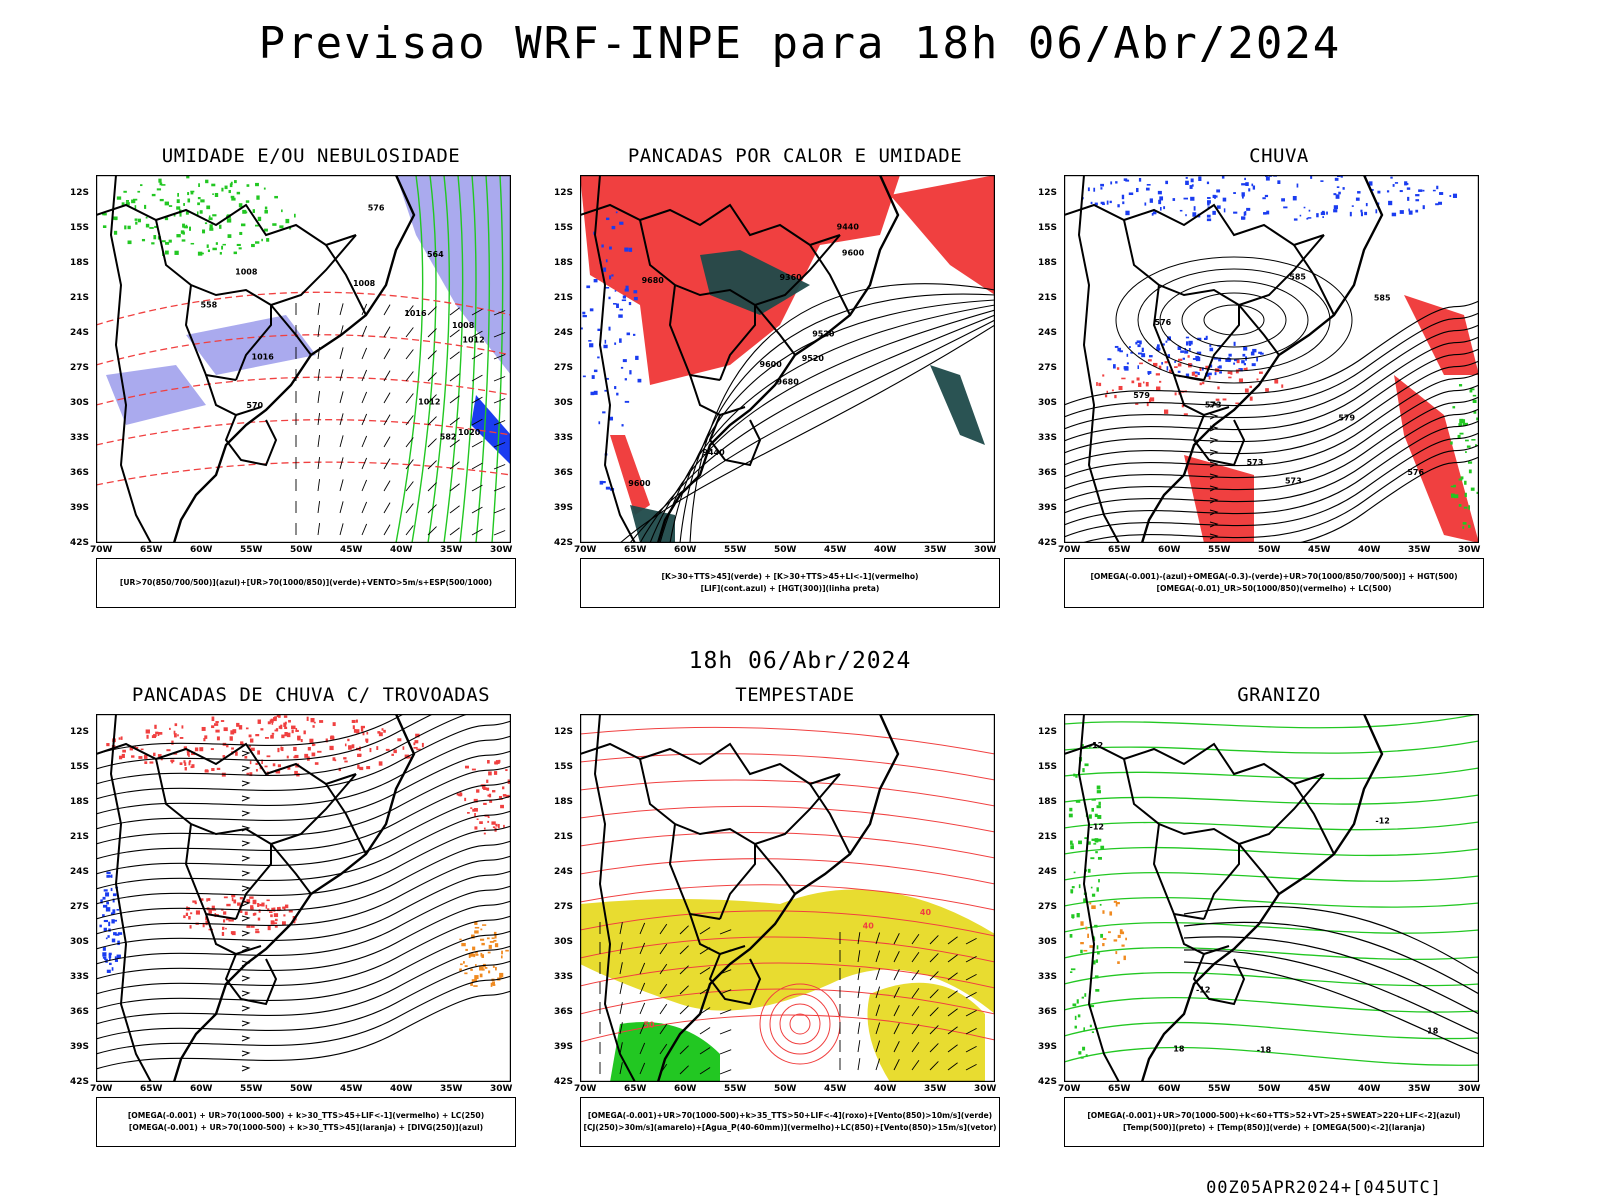 The width and height of the screenshot is (1600, 1200). I want to click on longitude-tick-label: 60W, so click(1169, 550).